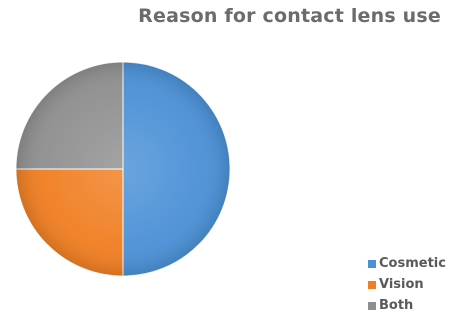  What do you see at coordinates (69, 222) in the screenshot?
I see `pie-slice-vision` at bounding box center [69, 222].